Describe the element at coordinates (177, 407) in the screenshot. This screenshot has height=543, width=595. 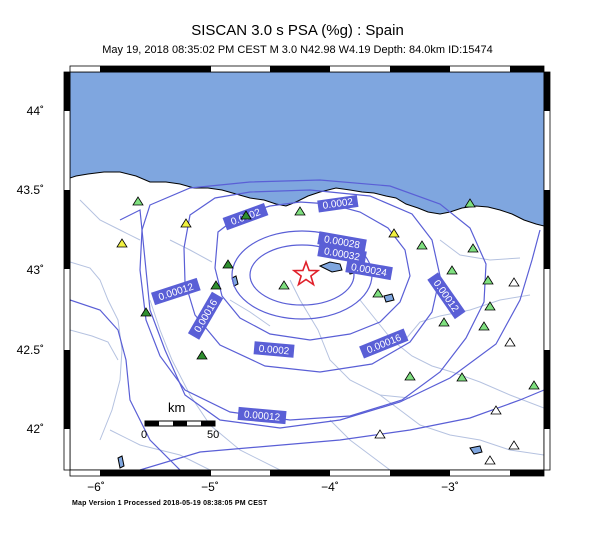
I see `scale-unit: km` at that location.